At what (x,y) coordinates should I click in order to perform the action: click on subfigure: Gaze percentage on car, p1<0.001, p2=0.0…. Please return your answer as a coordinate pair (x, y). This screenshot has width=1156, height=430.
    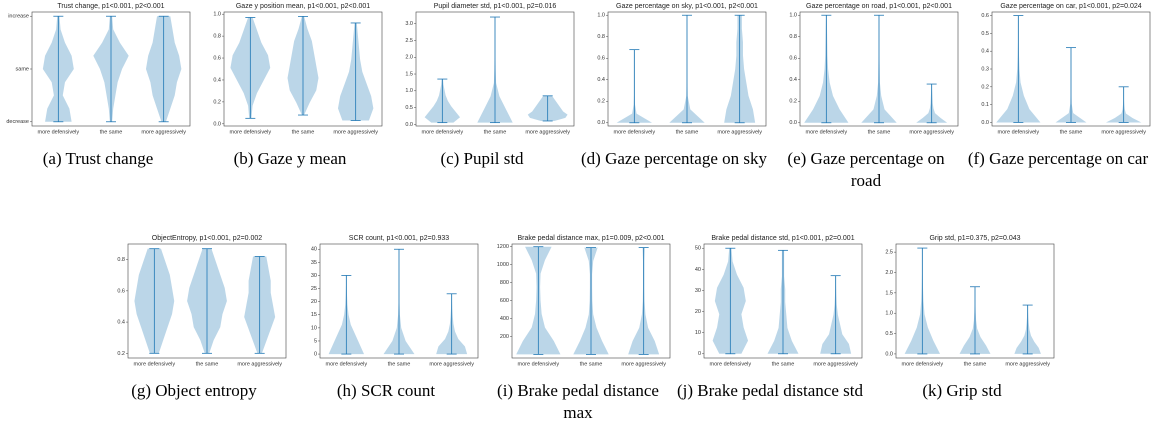
    Looking at the image, I should click on (1058, 116).